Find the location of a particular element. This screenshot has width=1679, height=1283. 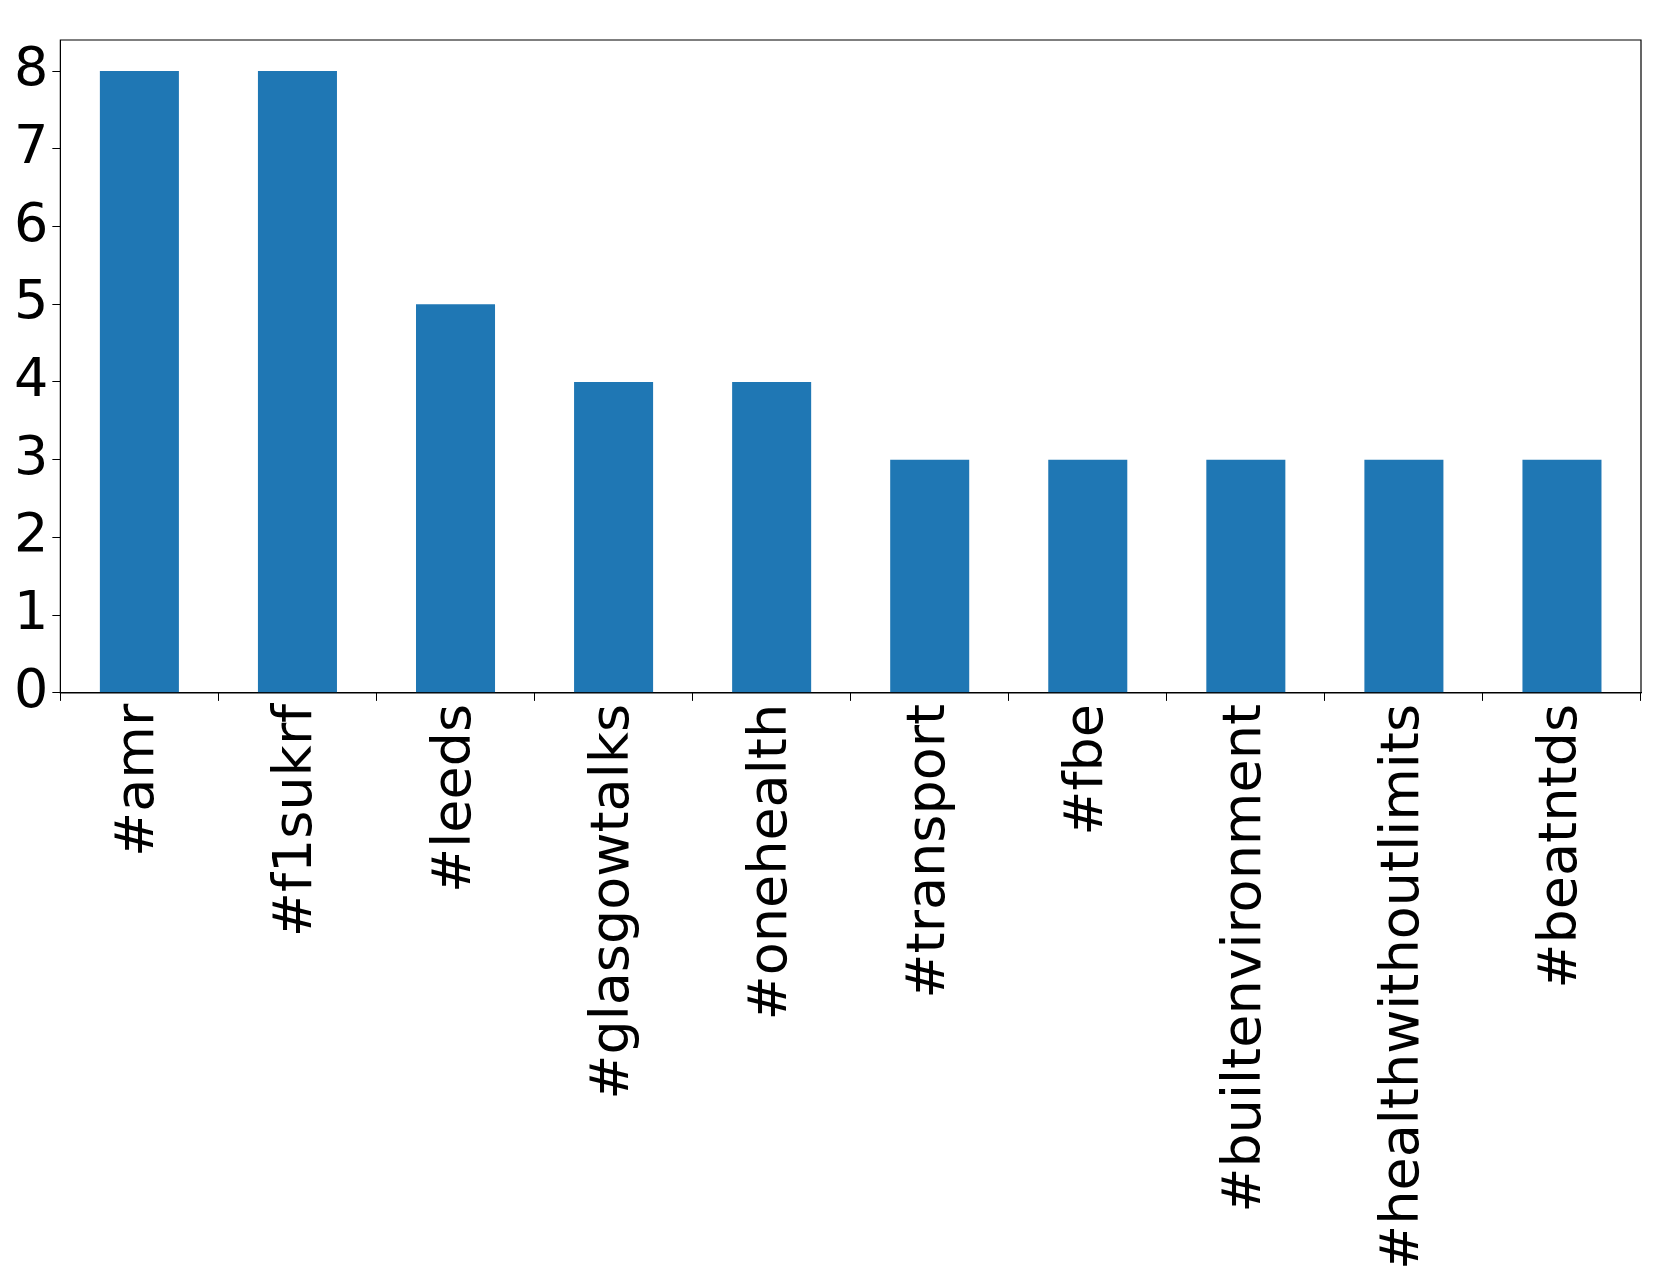

y-tick-label: 6 is located at coordinates (31, 222).